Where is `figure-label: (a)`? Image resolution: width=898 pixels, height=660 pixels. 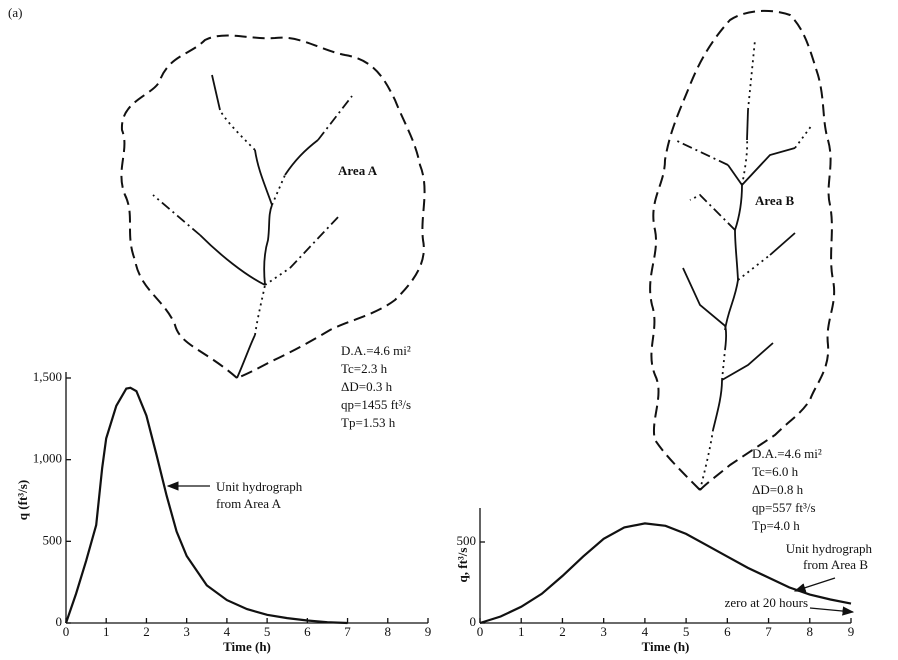 figure-label: (a) is located at coordinates (15, 12).